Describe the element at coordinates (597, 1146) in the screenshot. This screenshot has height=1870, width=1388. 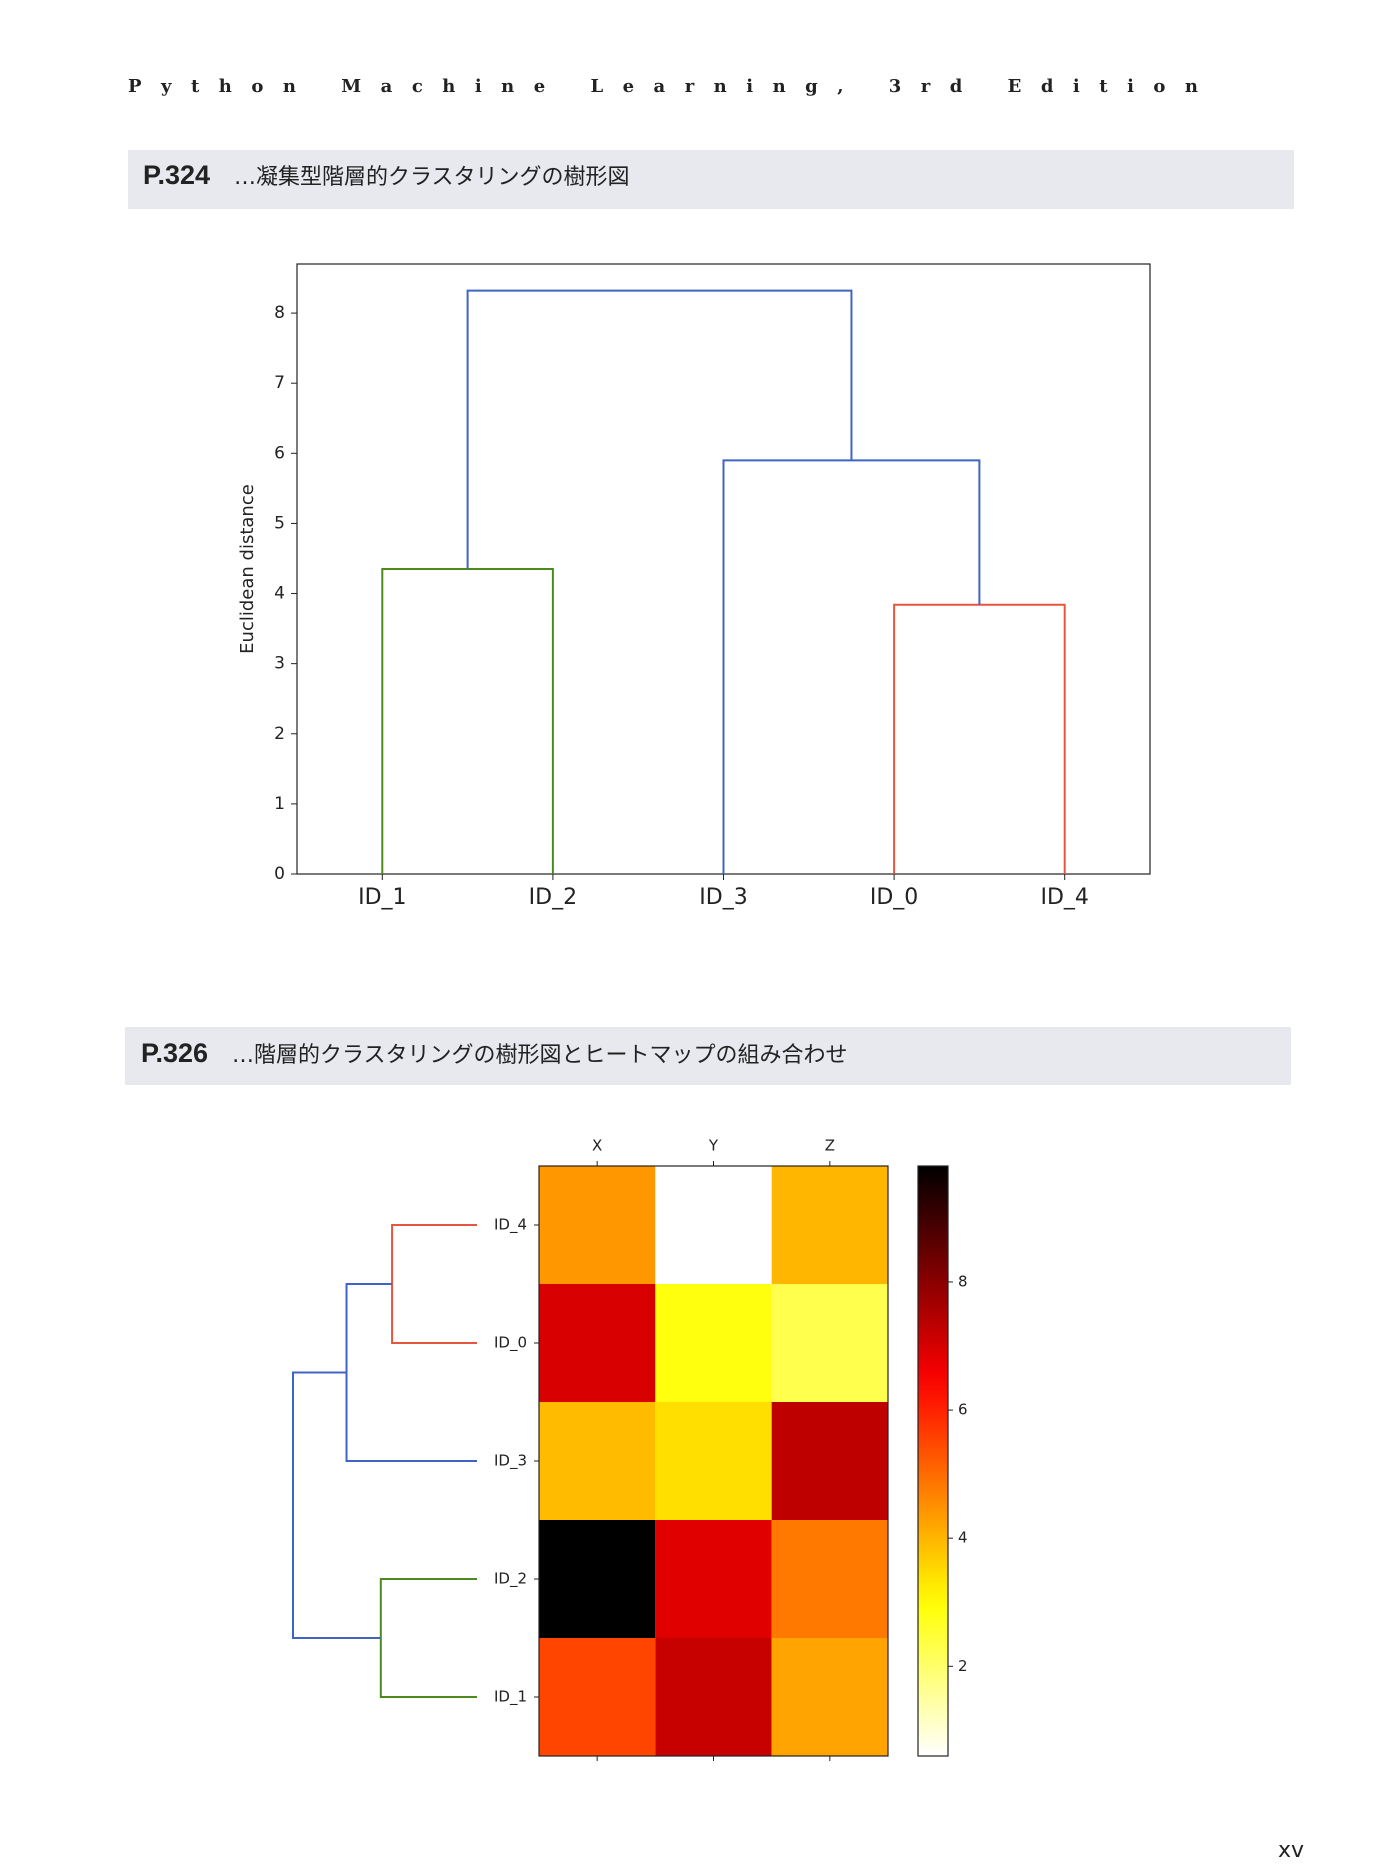
I see `column-label: X` at that location.